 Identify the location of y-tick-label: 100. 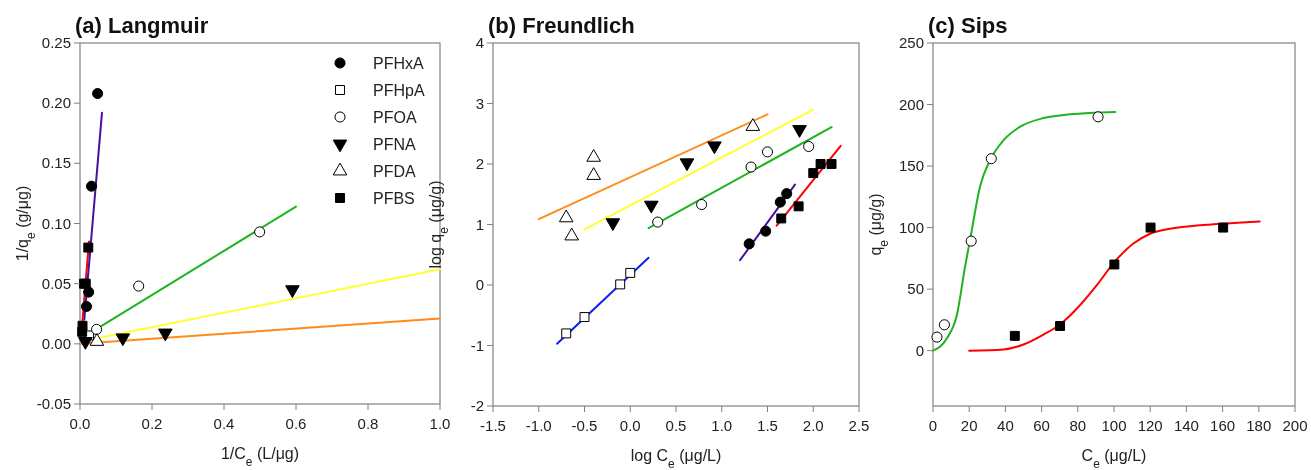
(911, 227).